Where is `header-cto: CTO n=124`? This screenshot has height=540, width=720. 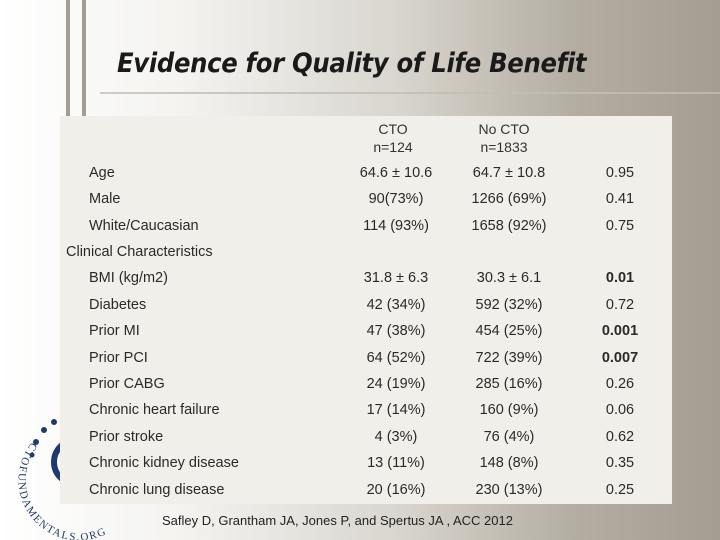
header-cto: CTO n=124 is located at coordinates (393, 138).